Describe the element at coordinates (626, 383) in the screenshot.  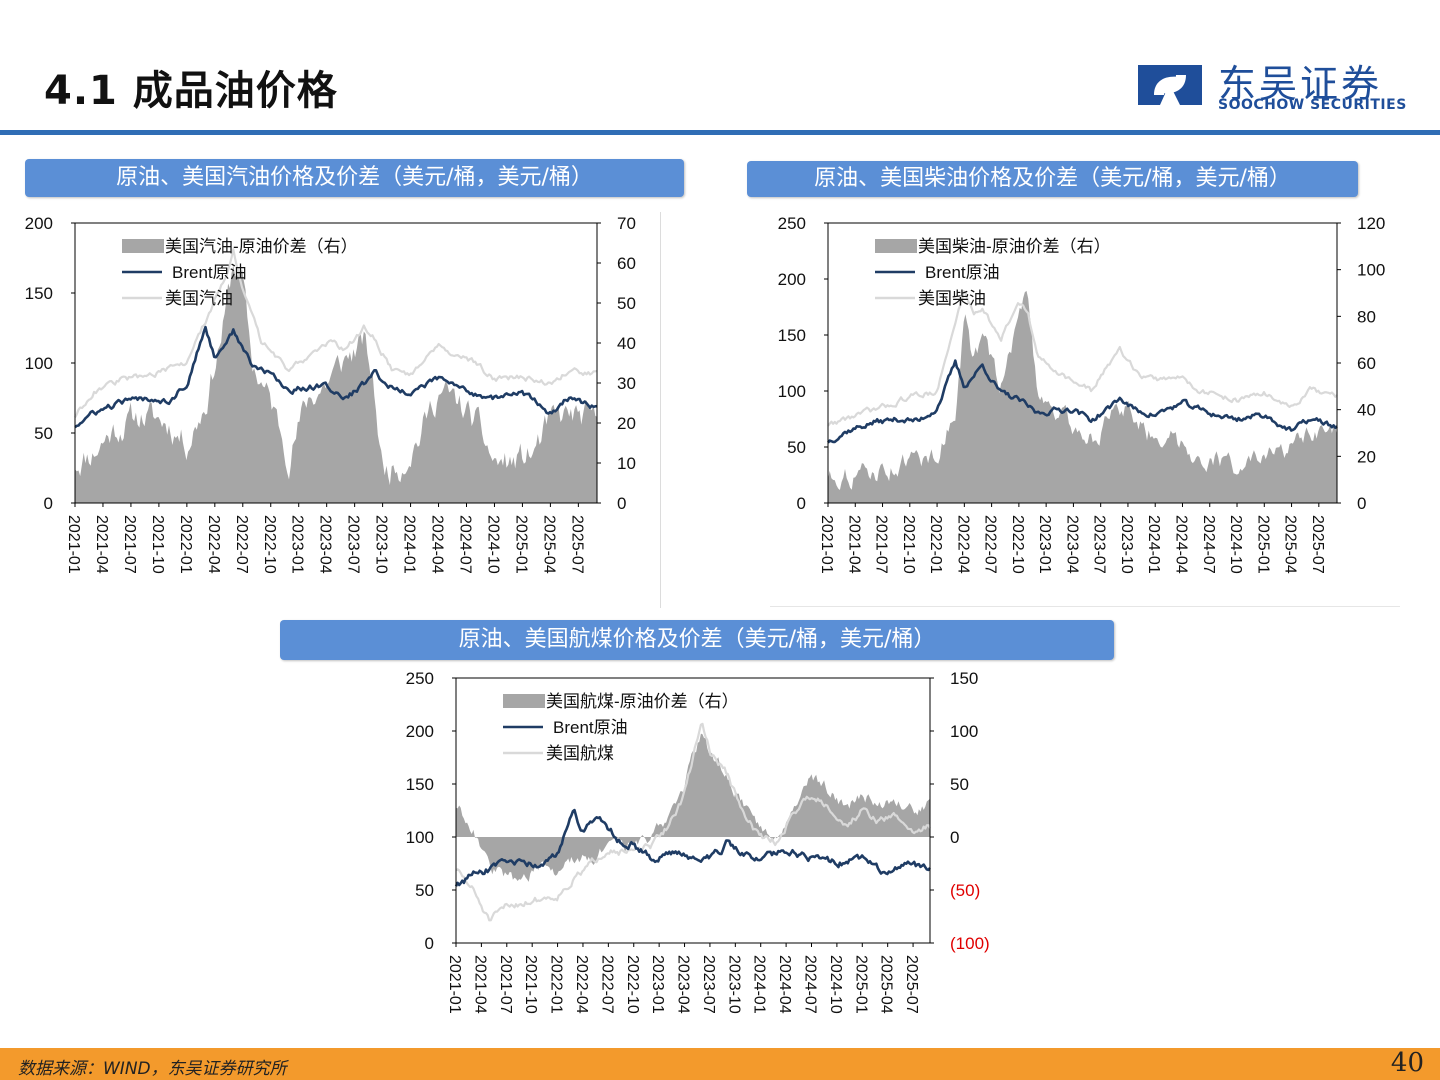
I see `right-tick-label: 30` at that location.